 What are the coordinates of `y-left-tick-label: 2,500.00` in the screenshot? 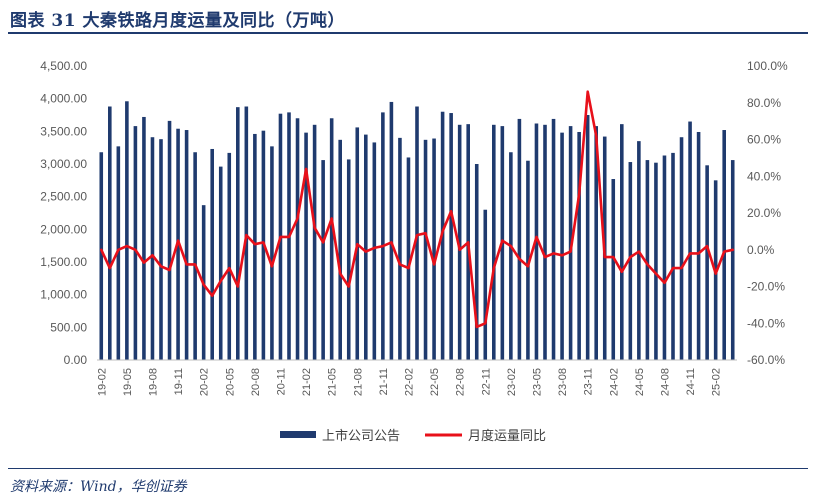 It's located at (63, 197).